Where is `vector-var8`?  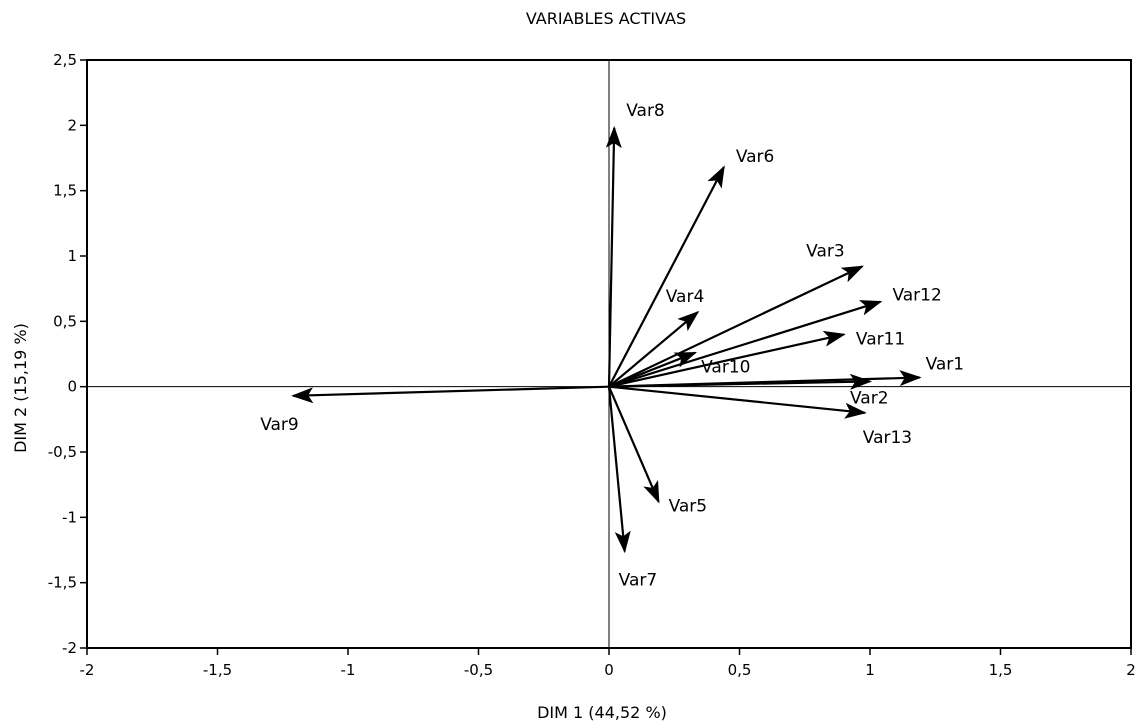 vector-var8 is located at coordinates (613, 256).